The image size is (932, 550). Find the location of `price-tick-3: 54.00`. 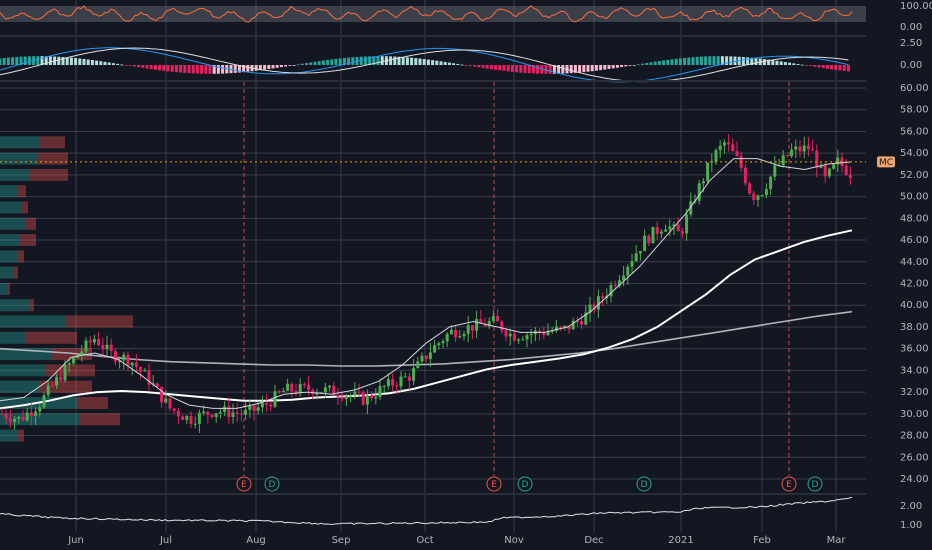

price-tick-3: 54.00 is located at coordinates (914, 153).